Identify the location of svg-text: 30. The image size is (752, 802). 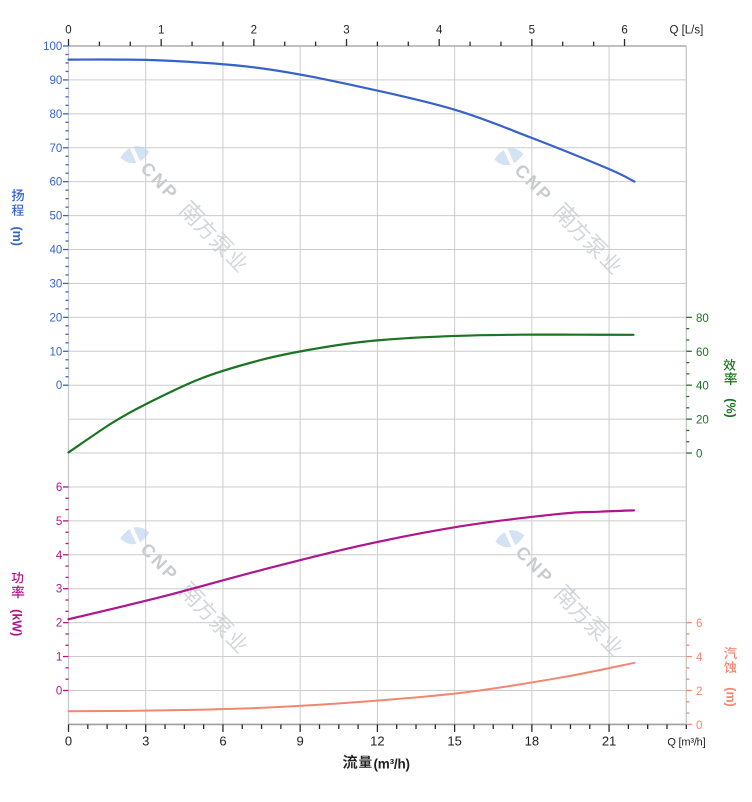
(56, 284).